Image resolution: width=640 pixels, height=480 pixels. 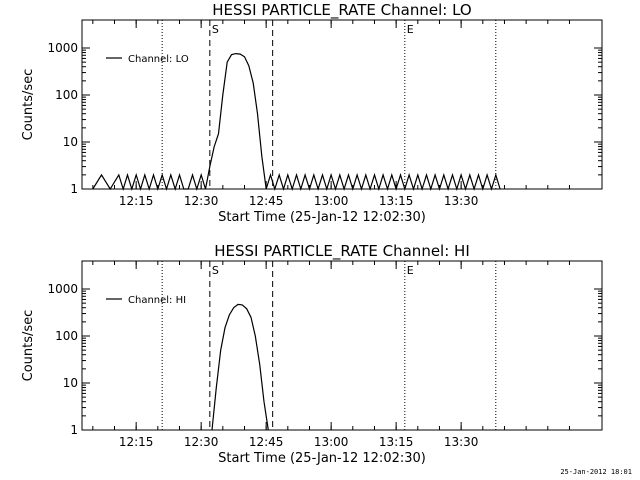 What do you see at coordinates (201, 442) in the screenshot?
I see `panel2-x-tick-label: 12:30` at bounding box center [201, 442].